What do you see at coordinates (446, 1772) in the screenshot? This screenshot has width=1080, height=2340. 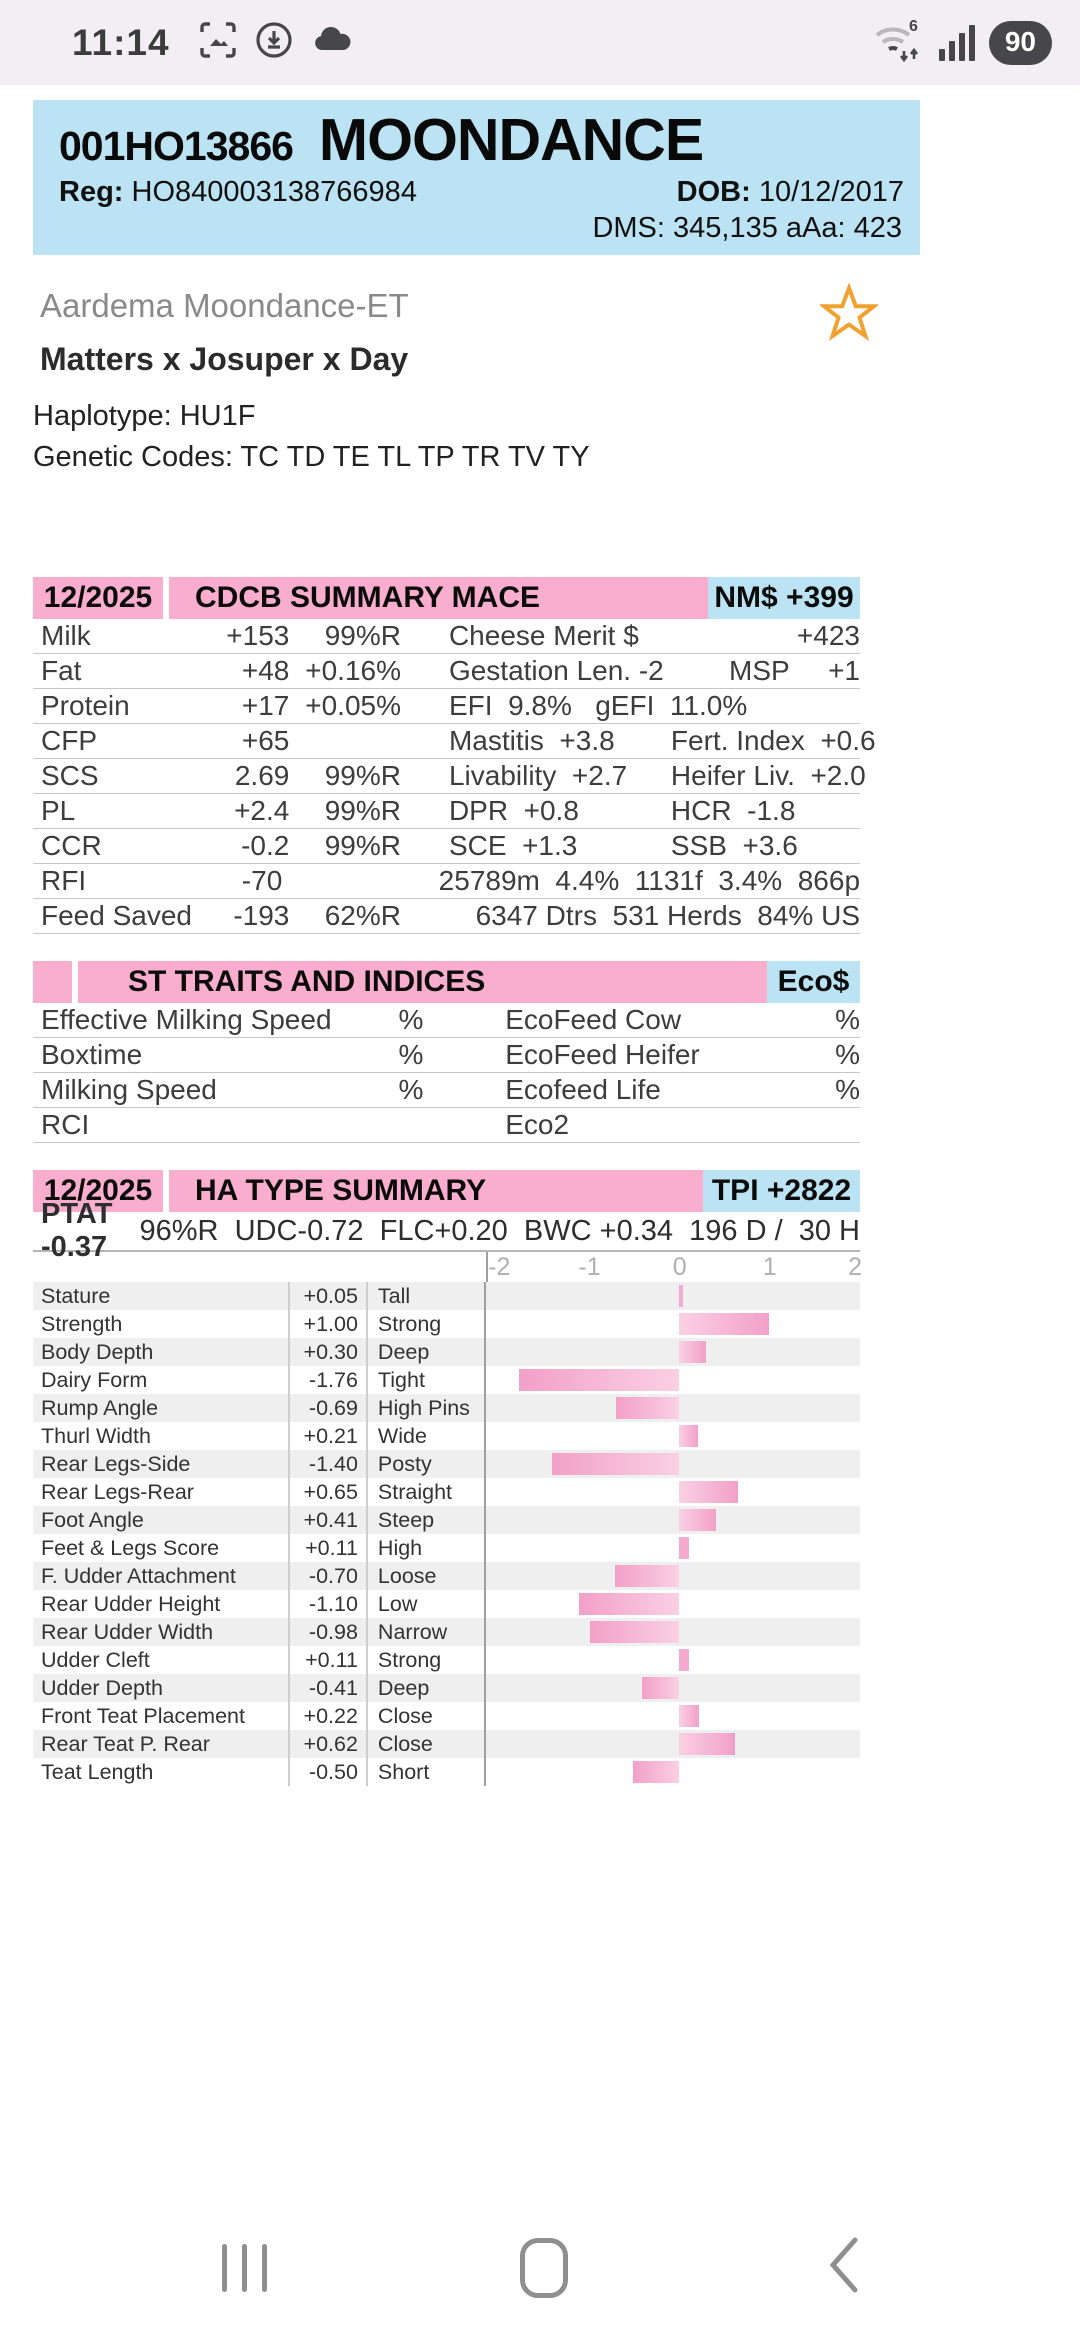 I see `trait-row: Teat Length -0.50 Short` at bounding box center [446, 1772].